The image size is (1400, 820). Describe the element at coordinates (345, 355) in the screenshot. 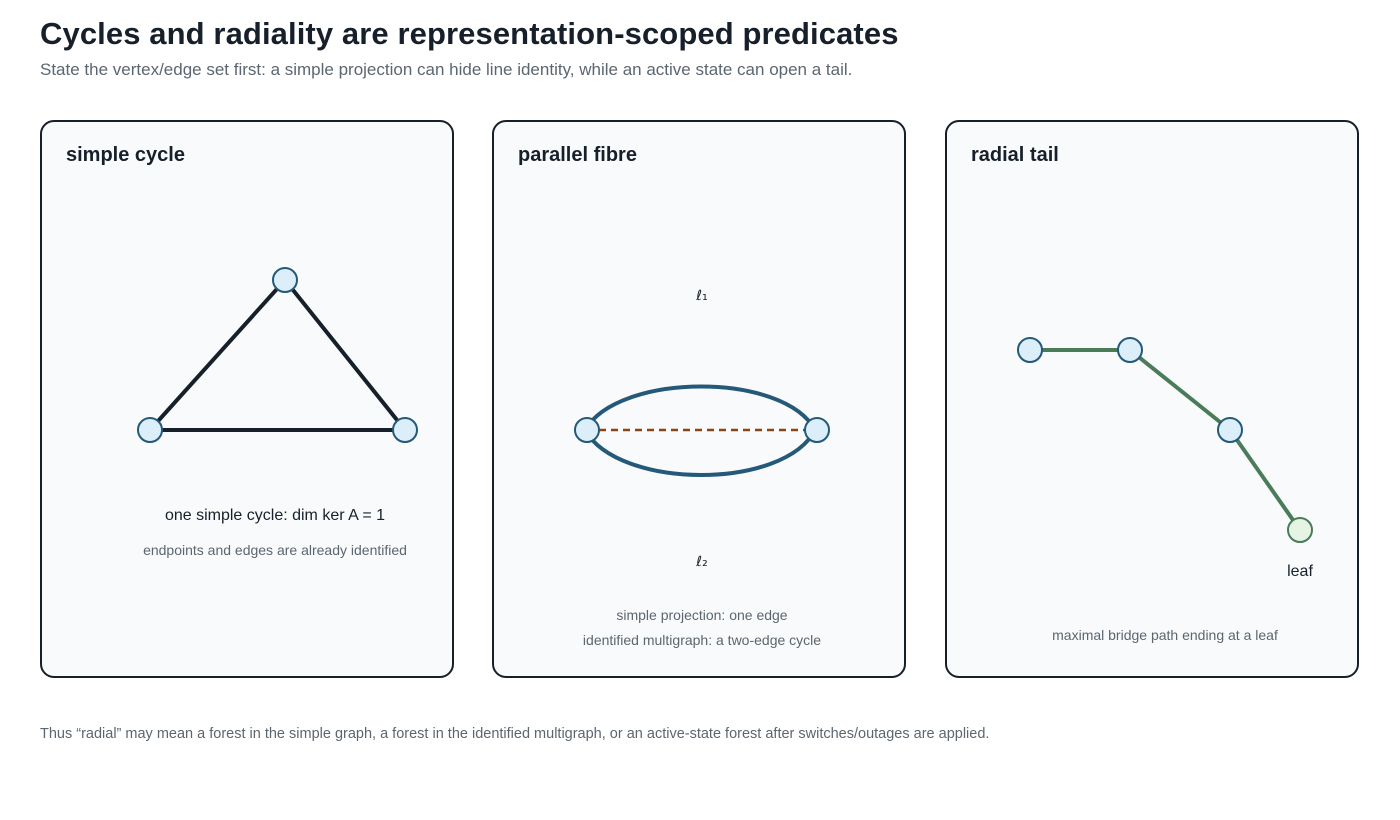

I see `cycle-edge-right` at that location.